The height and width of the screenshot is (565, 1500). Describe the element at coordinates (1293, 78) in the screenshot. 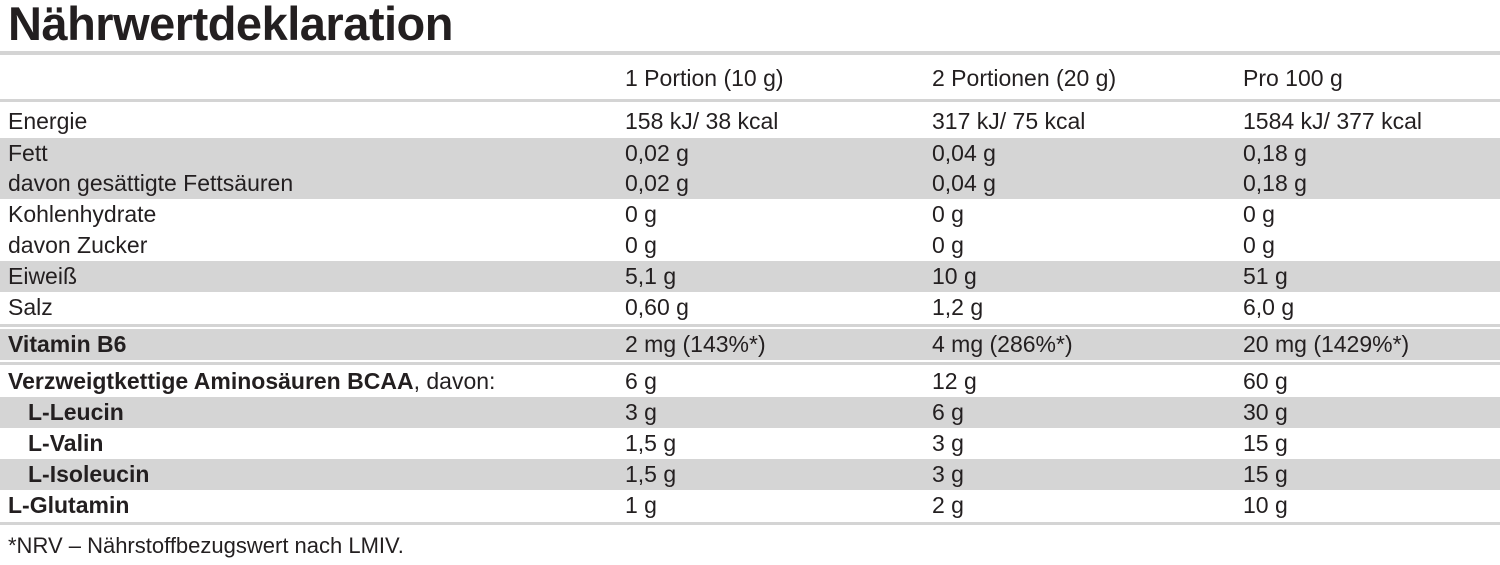

I see `column-header: Pro 100 g` at that location.